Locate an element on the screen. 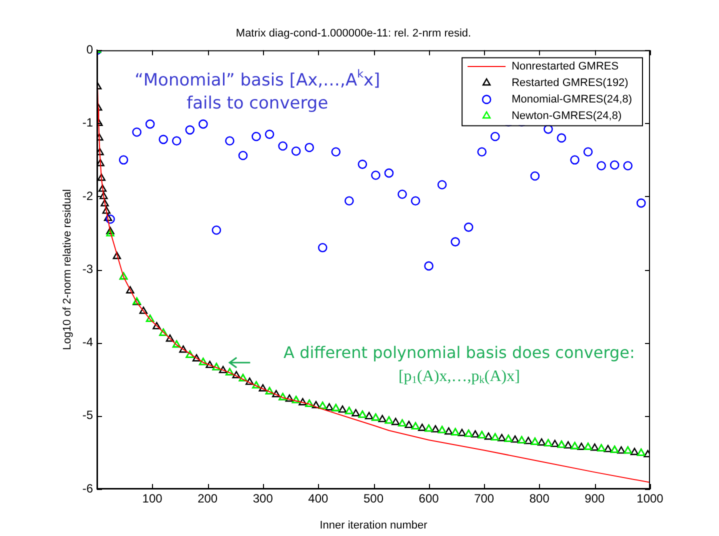 The image size is (719, 536). y-tick-label: -6 is located at coordinates (88, 488).